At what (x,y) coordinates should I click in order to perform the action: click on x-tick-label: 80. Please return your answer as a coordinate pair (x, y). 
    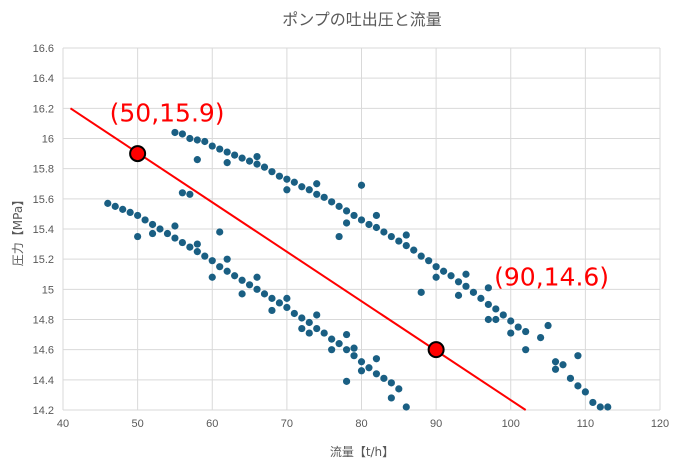
    Looking at the image, I should click on (361, 424).